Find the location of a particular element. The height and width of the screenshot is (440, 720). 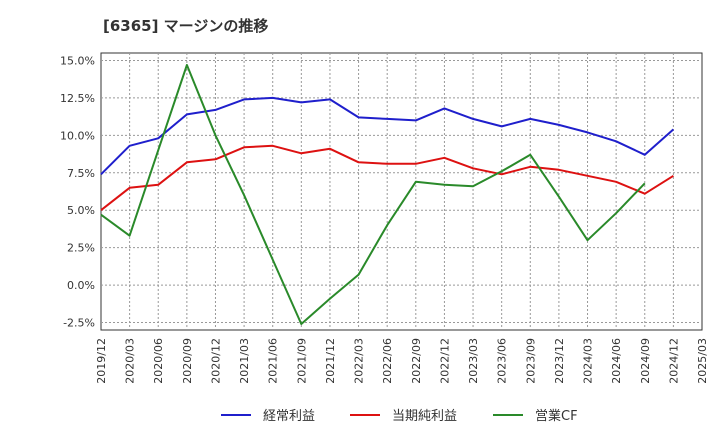

x-tick-label: 2023/09 is located at coordinates (530, 361).